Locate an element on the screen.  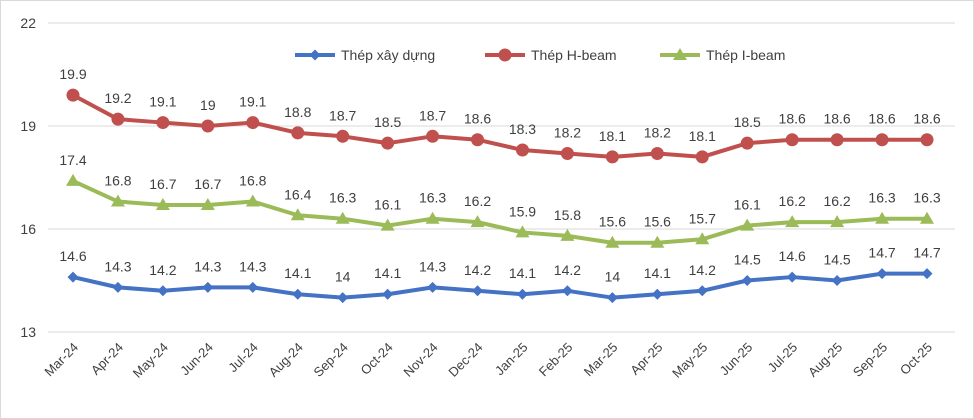
data-label: 18.3 is located at coordinates (522, 129).